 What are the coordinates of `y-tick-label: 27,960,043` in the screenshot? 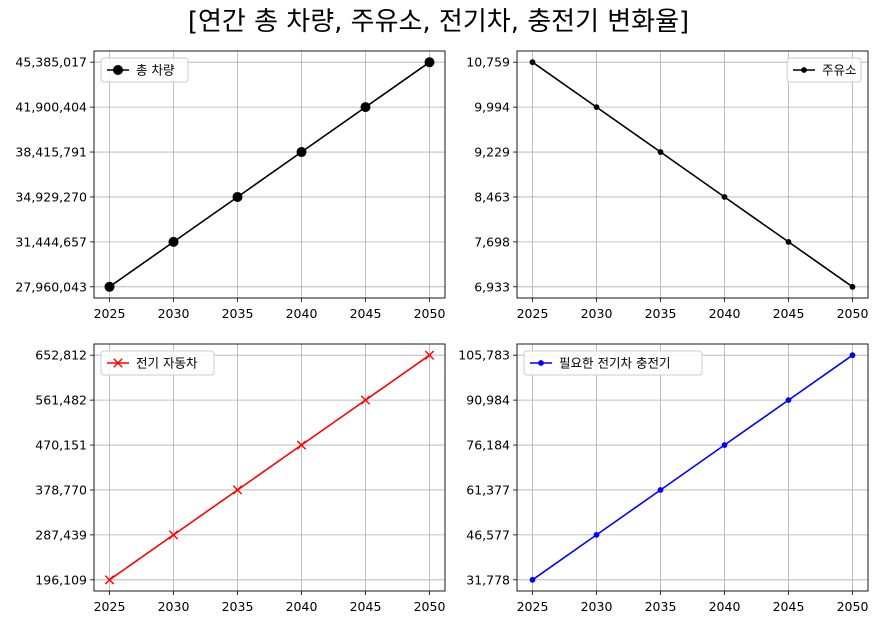 It's located at (51, 286).